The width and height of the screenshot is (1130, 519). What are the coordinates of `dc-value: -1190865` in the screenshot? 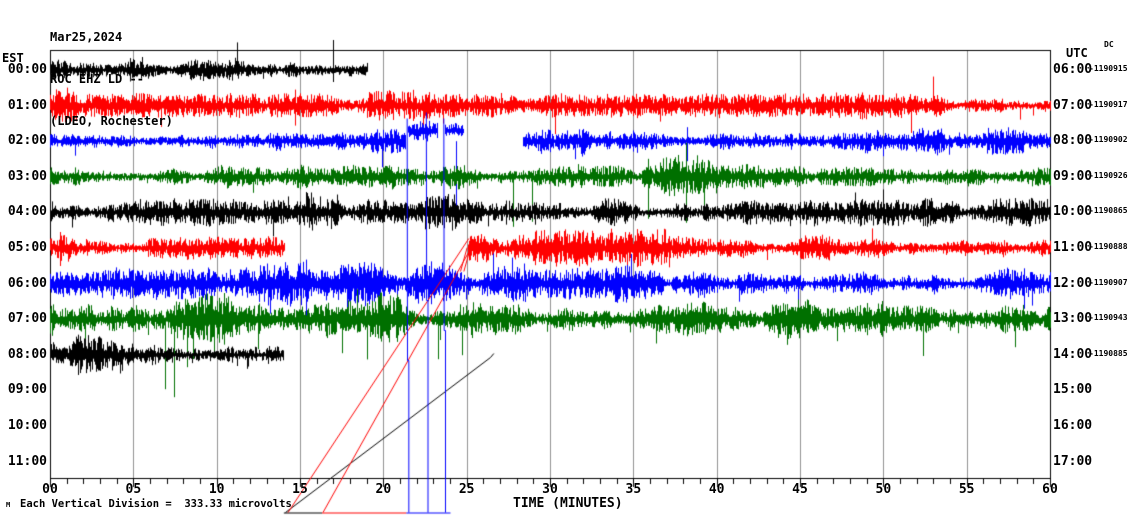 It's located at (1108, 211).